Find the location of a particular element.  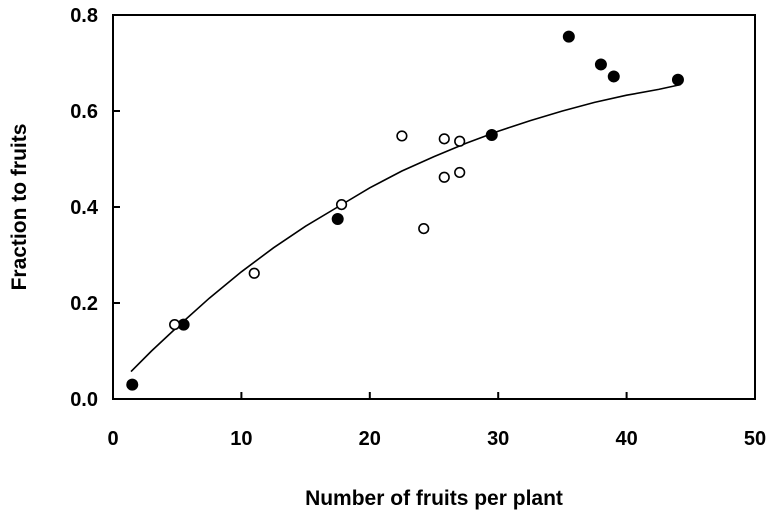

x-tick-label: 10 is located at coordinates (241, 439).